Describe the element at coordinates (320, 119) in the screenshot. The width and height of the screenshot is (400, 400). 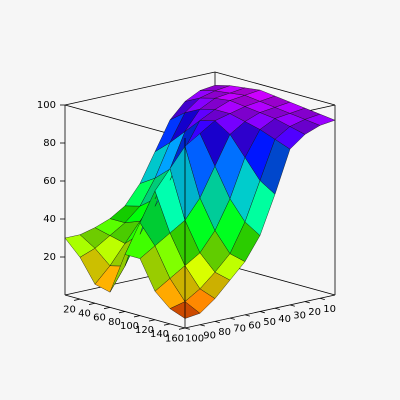
I see `surface-patch` at that location.